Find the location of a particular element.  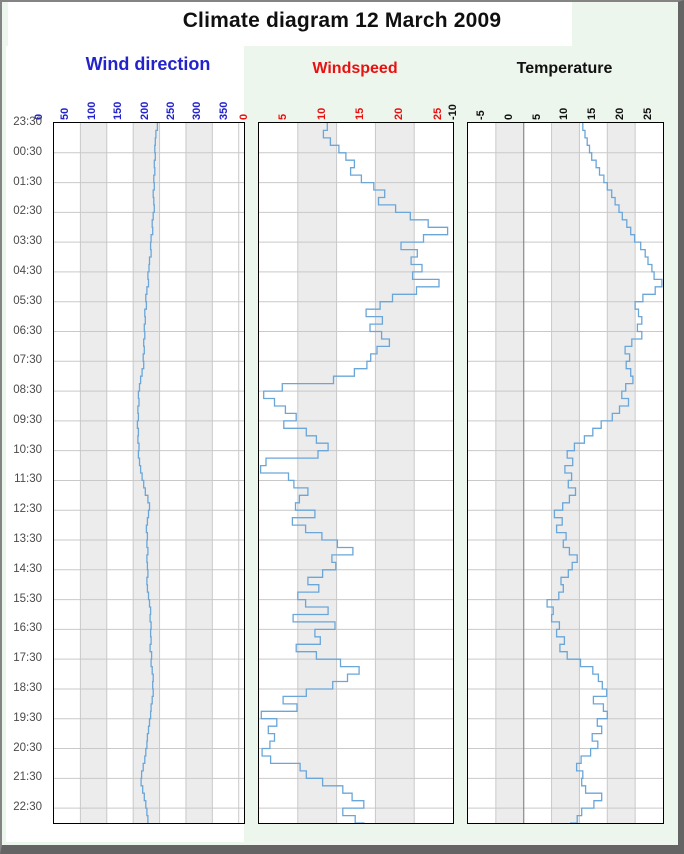

time-label: 17:30 is located at coordinates (27, 658).